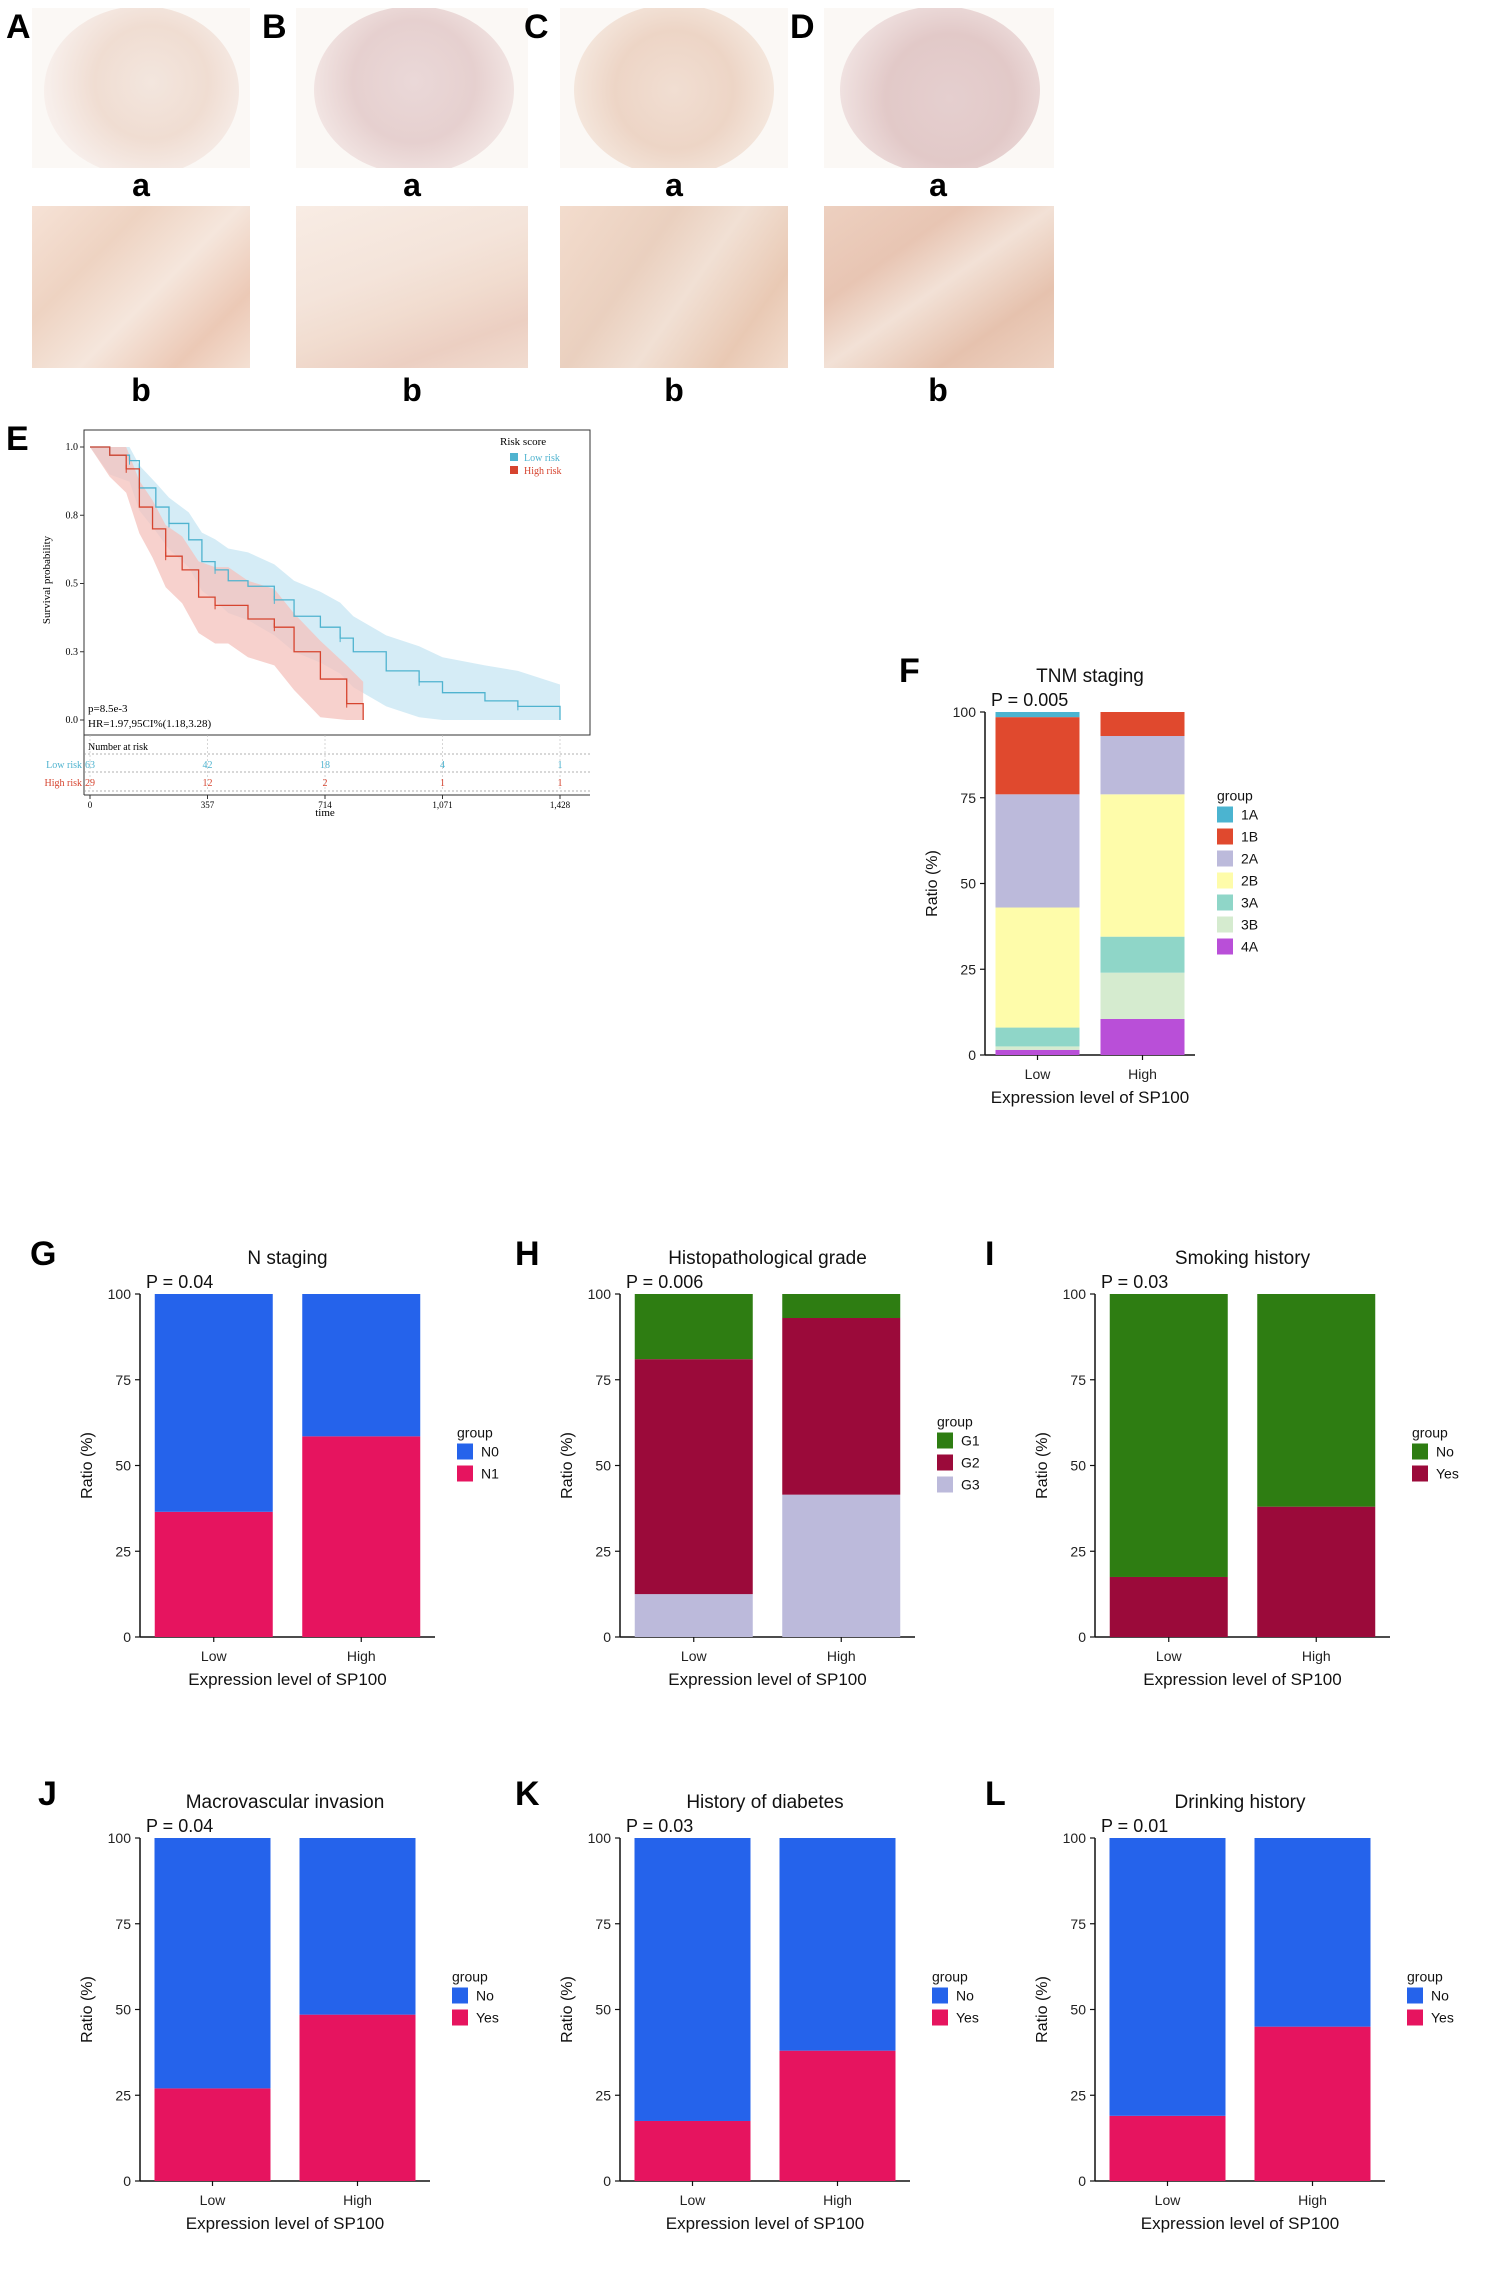 This screenshot has width=1502, height=2271. Describe the element at coordinates (1037, 715) in the screenshot. I see `bar-segment-1a` at that location.